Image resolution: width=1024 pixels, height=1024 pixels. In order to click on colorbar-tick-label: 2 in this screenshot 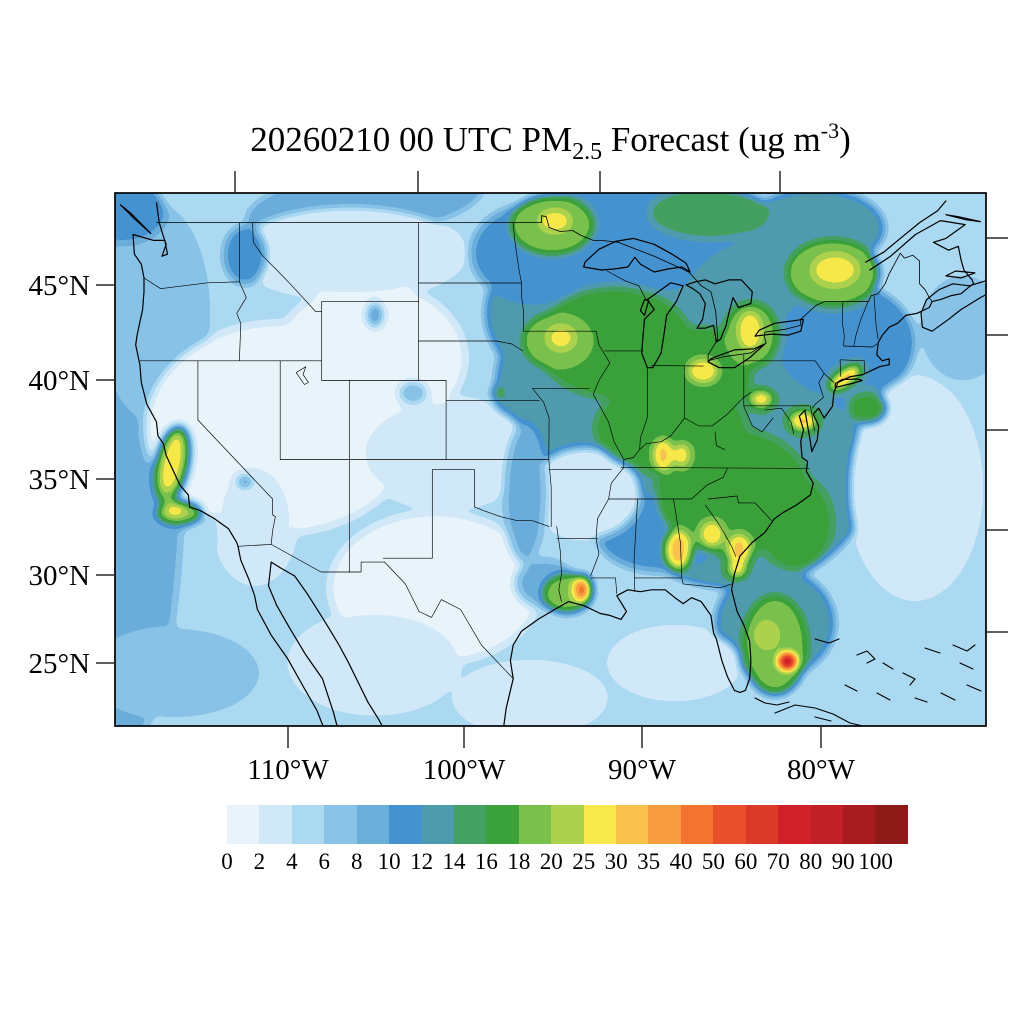, I will do `click(259, 861)`.